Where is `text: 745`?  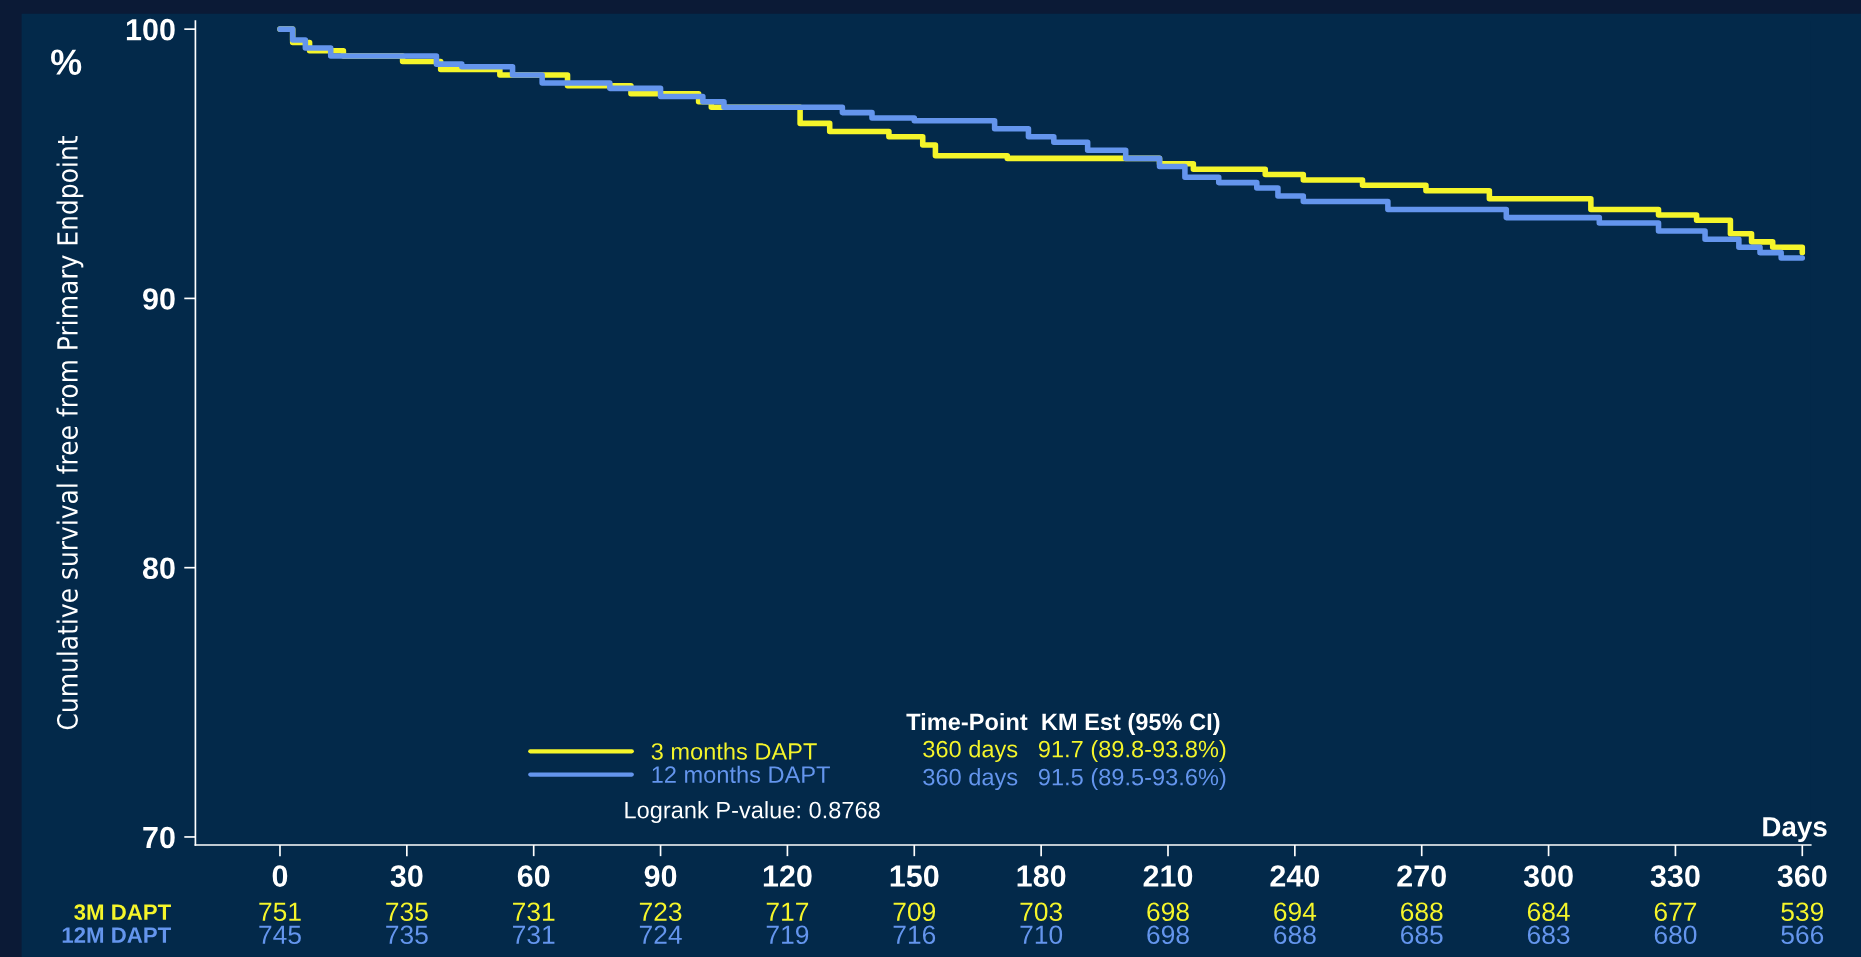 text: 745 is located at coordinates (280, 935).